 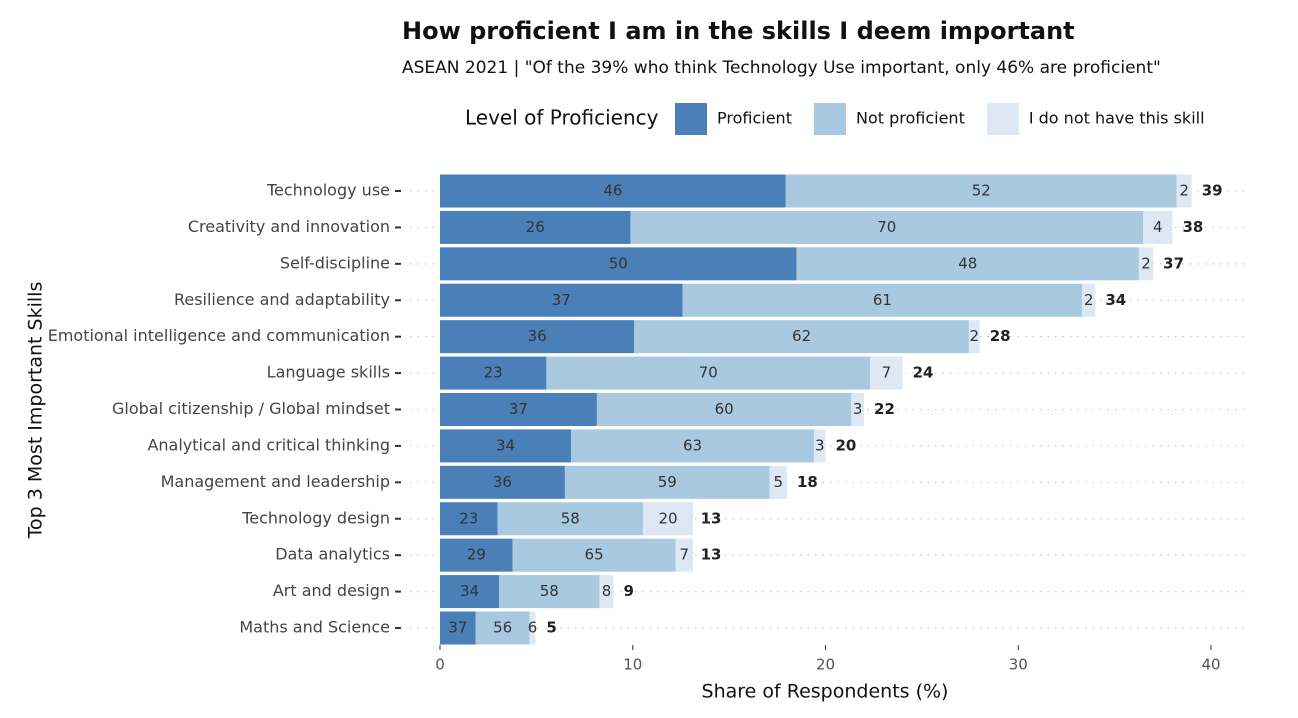 What do you see at coordinates (328, 372) in the screenshot?
I see `y-tick-label: Language skills` at bounding box center [328, 372].